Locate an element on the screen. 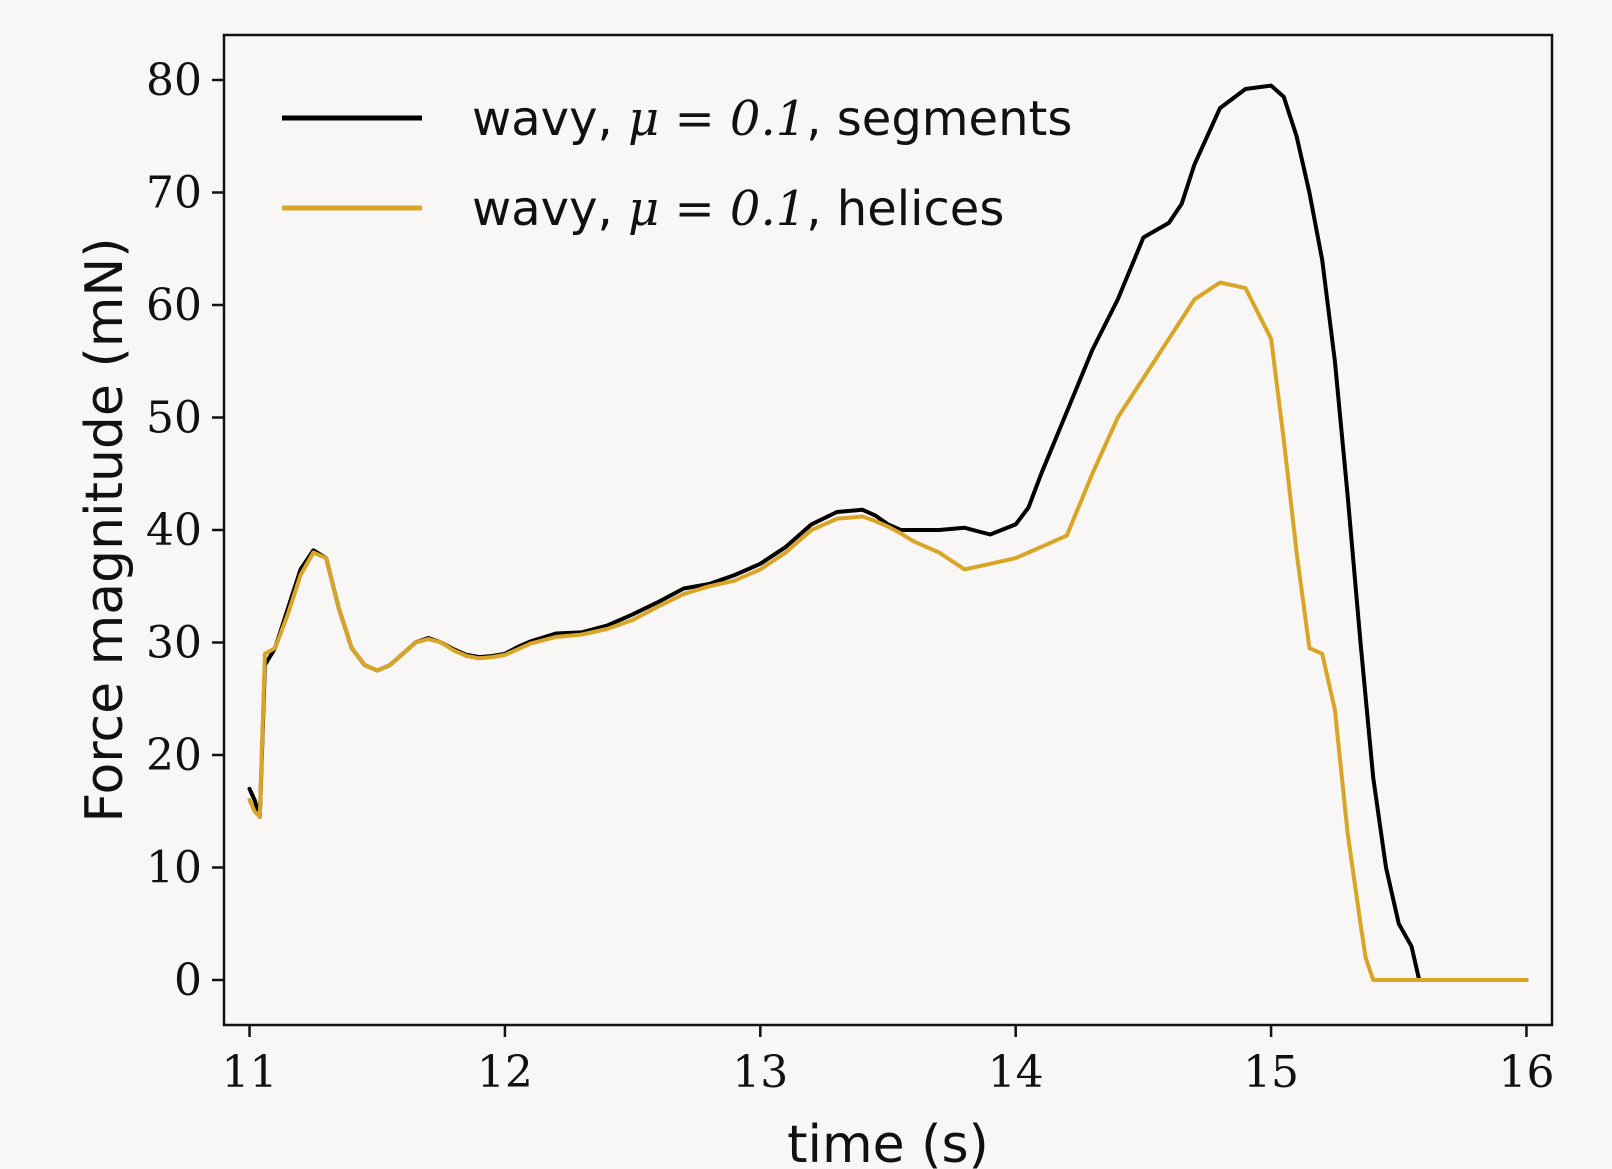 Image resolution: width=1612 pixels, height=1169 pixels. x-axis: 11 12 13 14 15 16 is located at coordinates (888, 1061).